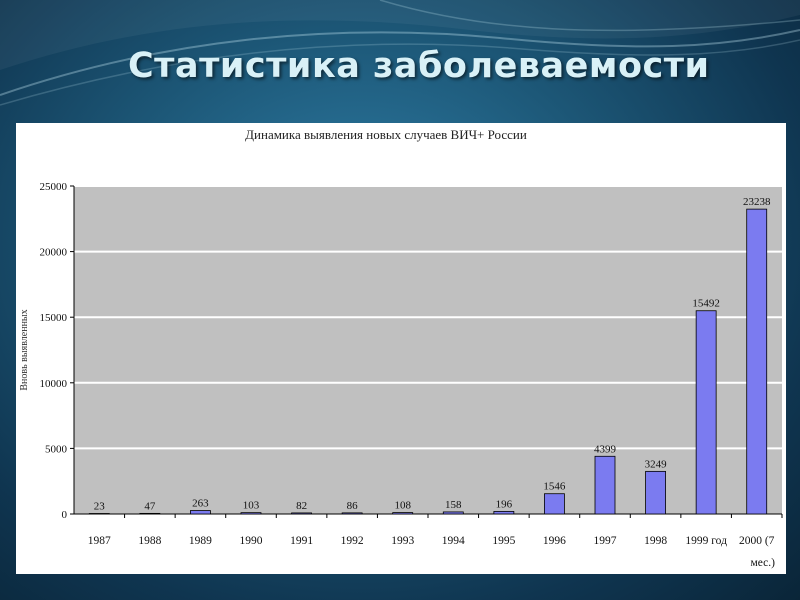  Describe the element at coordinates (251, 541) in the screenshot. I see `category-label: 1990` at that location.